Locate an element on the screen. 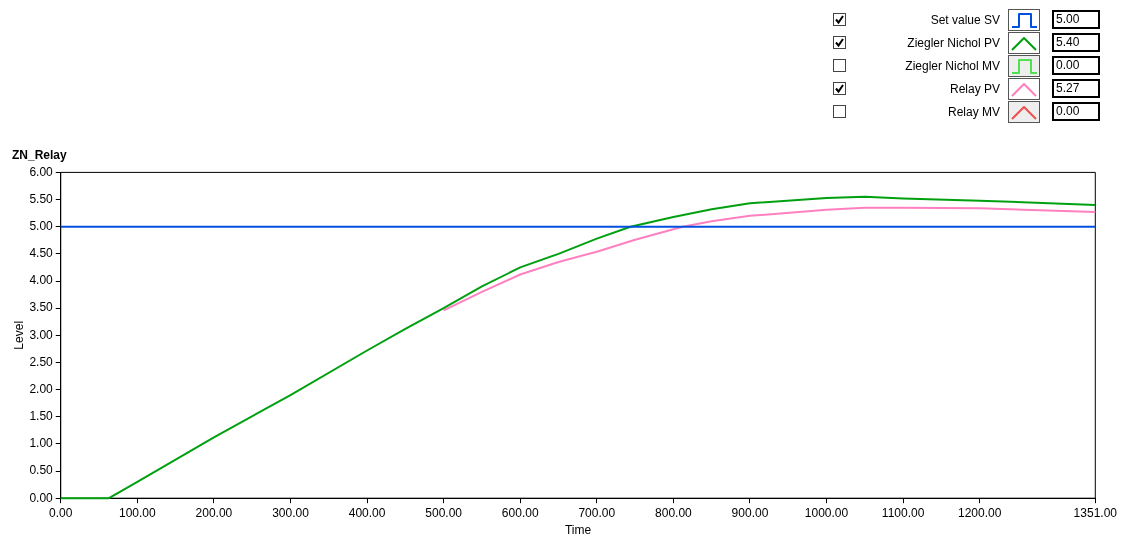 This screenshot has height=546, width=1128. y-tick-label: 1.50 is located at coordinates (41, 416).